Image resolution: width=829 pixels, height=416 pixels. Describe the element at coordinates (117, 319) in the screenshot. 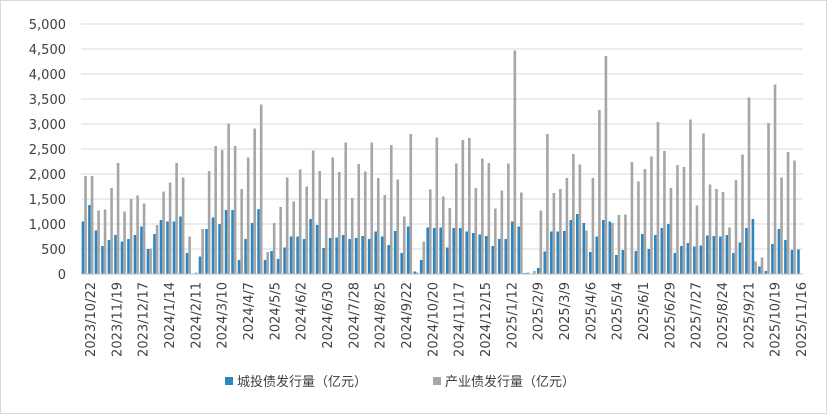

I see `x-tick-label: 2023/11/19` at that location.